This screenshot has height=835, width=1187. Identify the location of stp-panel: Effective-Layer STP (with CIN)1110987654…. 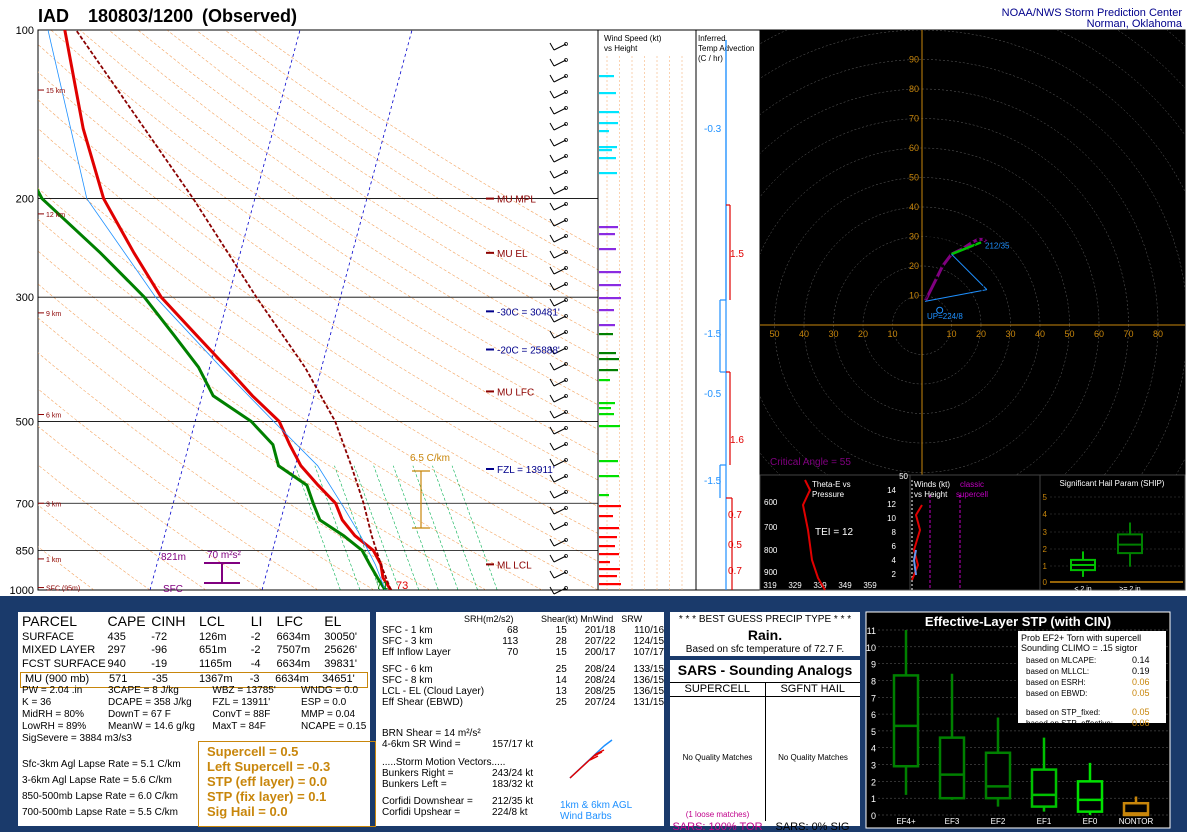
(1018, 720).